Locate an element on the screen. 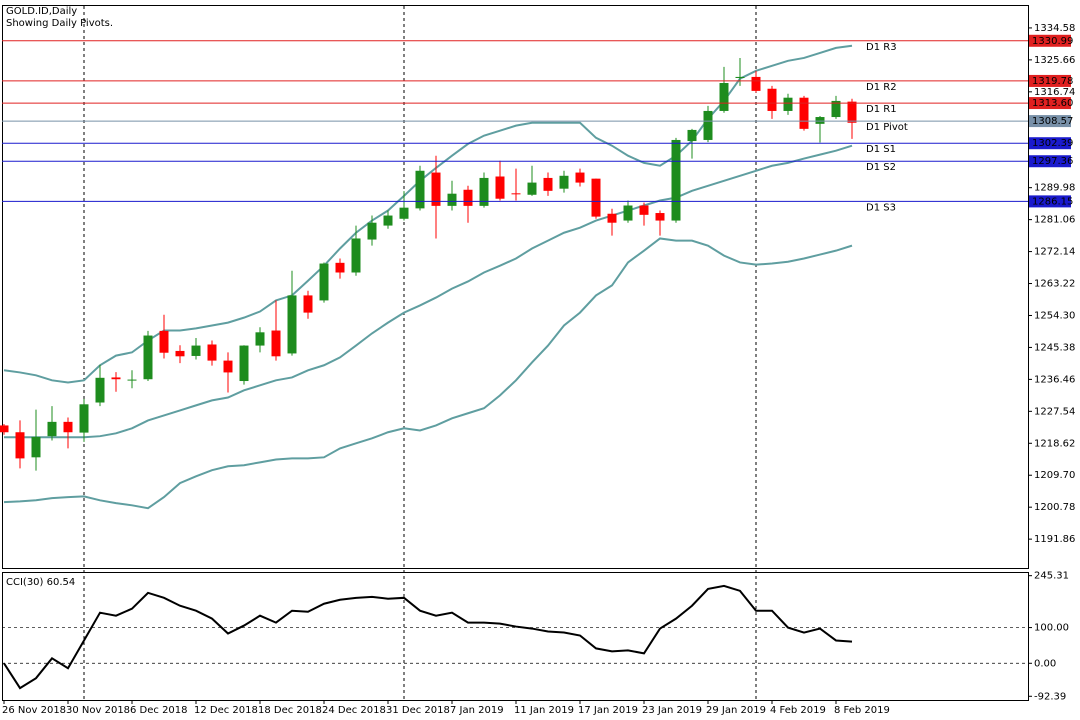 This screenshot has width=1080, height=720. x-tick-label: 6 Dec 2018 is located at coordinates (159, 710).